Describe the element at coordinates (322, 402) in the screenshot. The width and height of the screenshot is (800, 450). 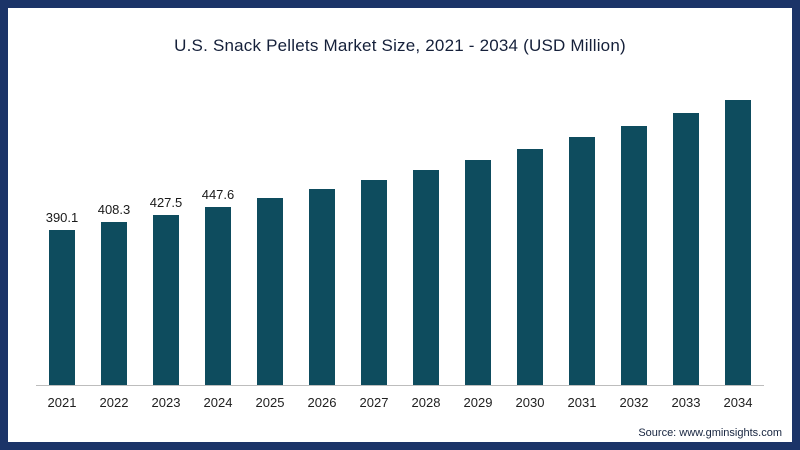
I see `x-tick-label: 2026` at that location.